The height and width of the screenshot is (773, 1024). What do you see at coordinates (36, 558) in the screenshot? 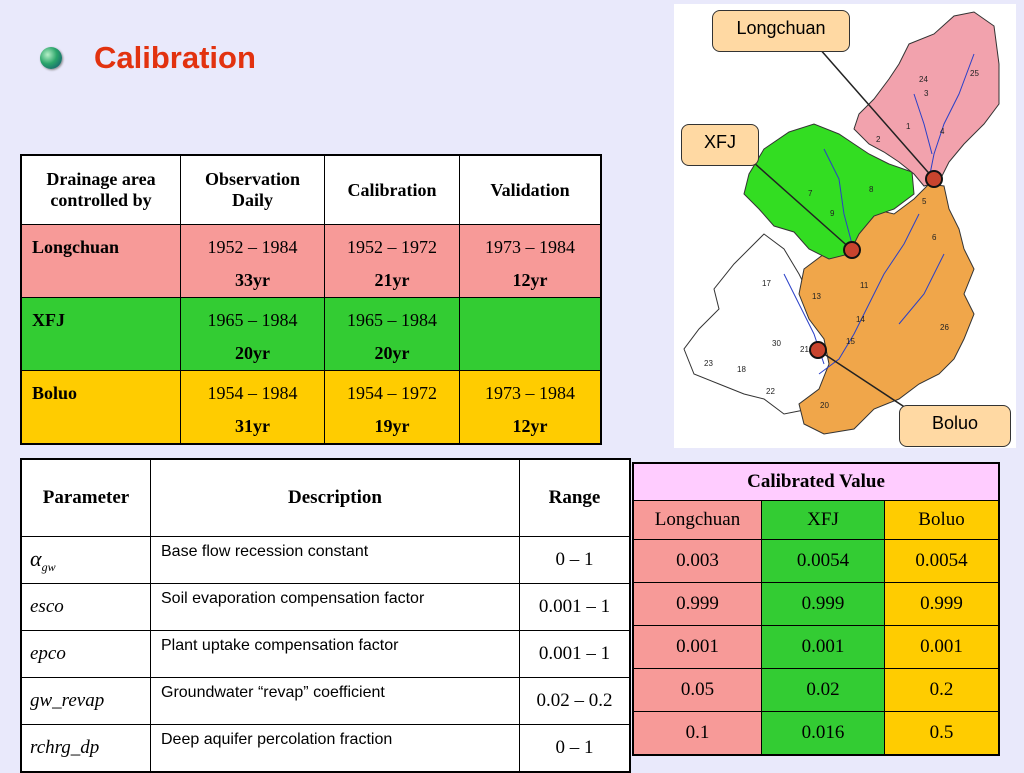
I see `alpha-symbol: α` at bounding box center [36, 558].